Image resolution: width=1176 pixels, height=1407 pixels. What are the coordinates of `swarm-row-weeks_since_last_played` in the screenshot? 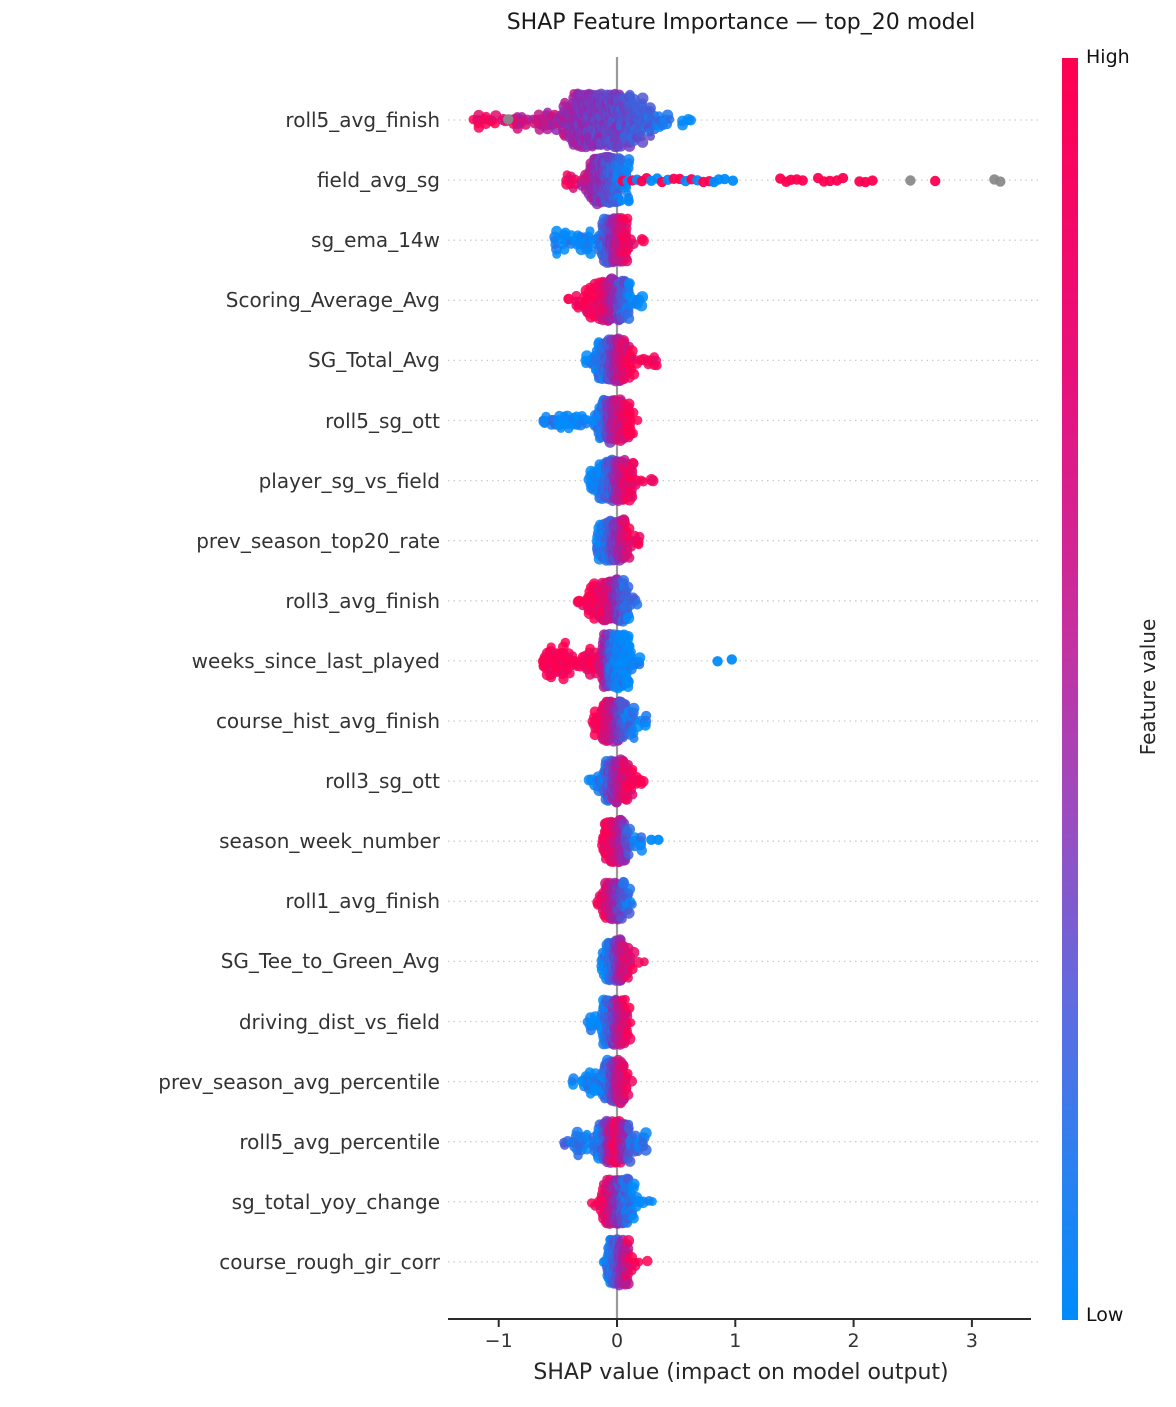 It's located at (637, 661).